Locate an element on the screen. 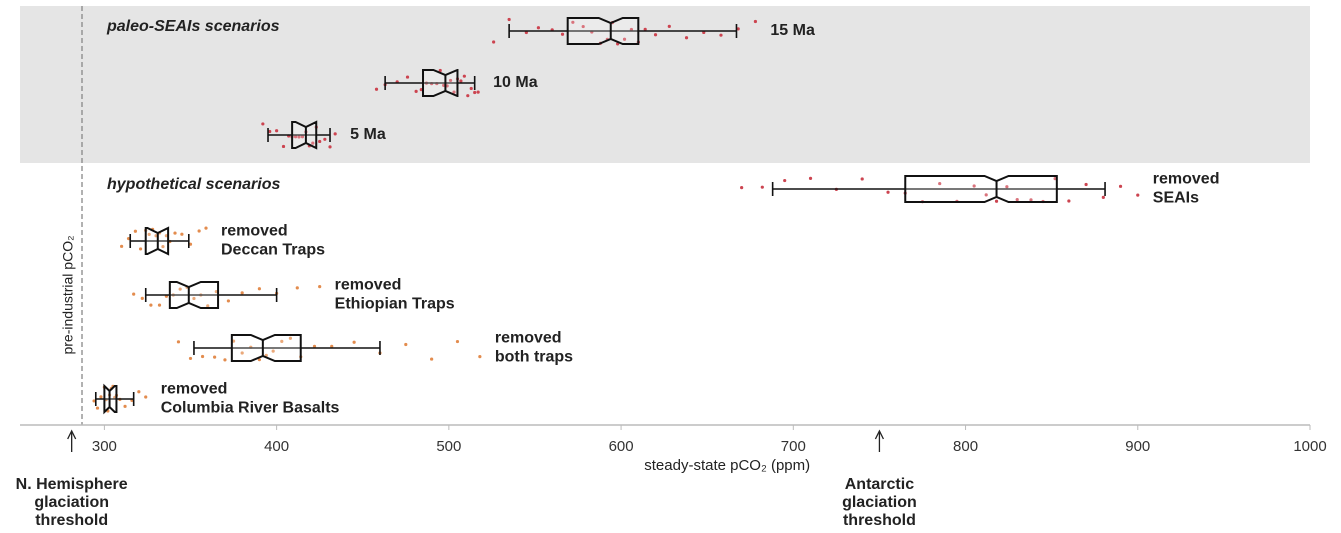 Image resolution: width=1341 pixels, height=533 pixels. x-axis-label: steady-state pCO₂ (ppm) is located at coordinates (727, 465).